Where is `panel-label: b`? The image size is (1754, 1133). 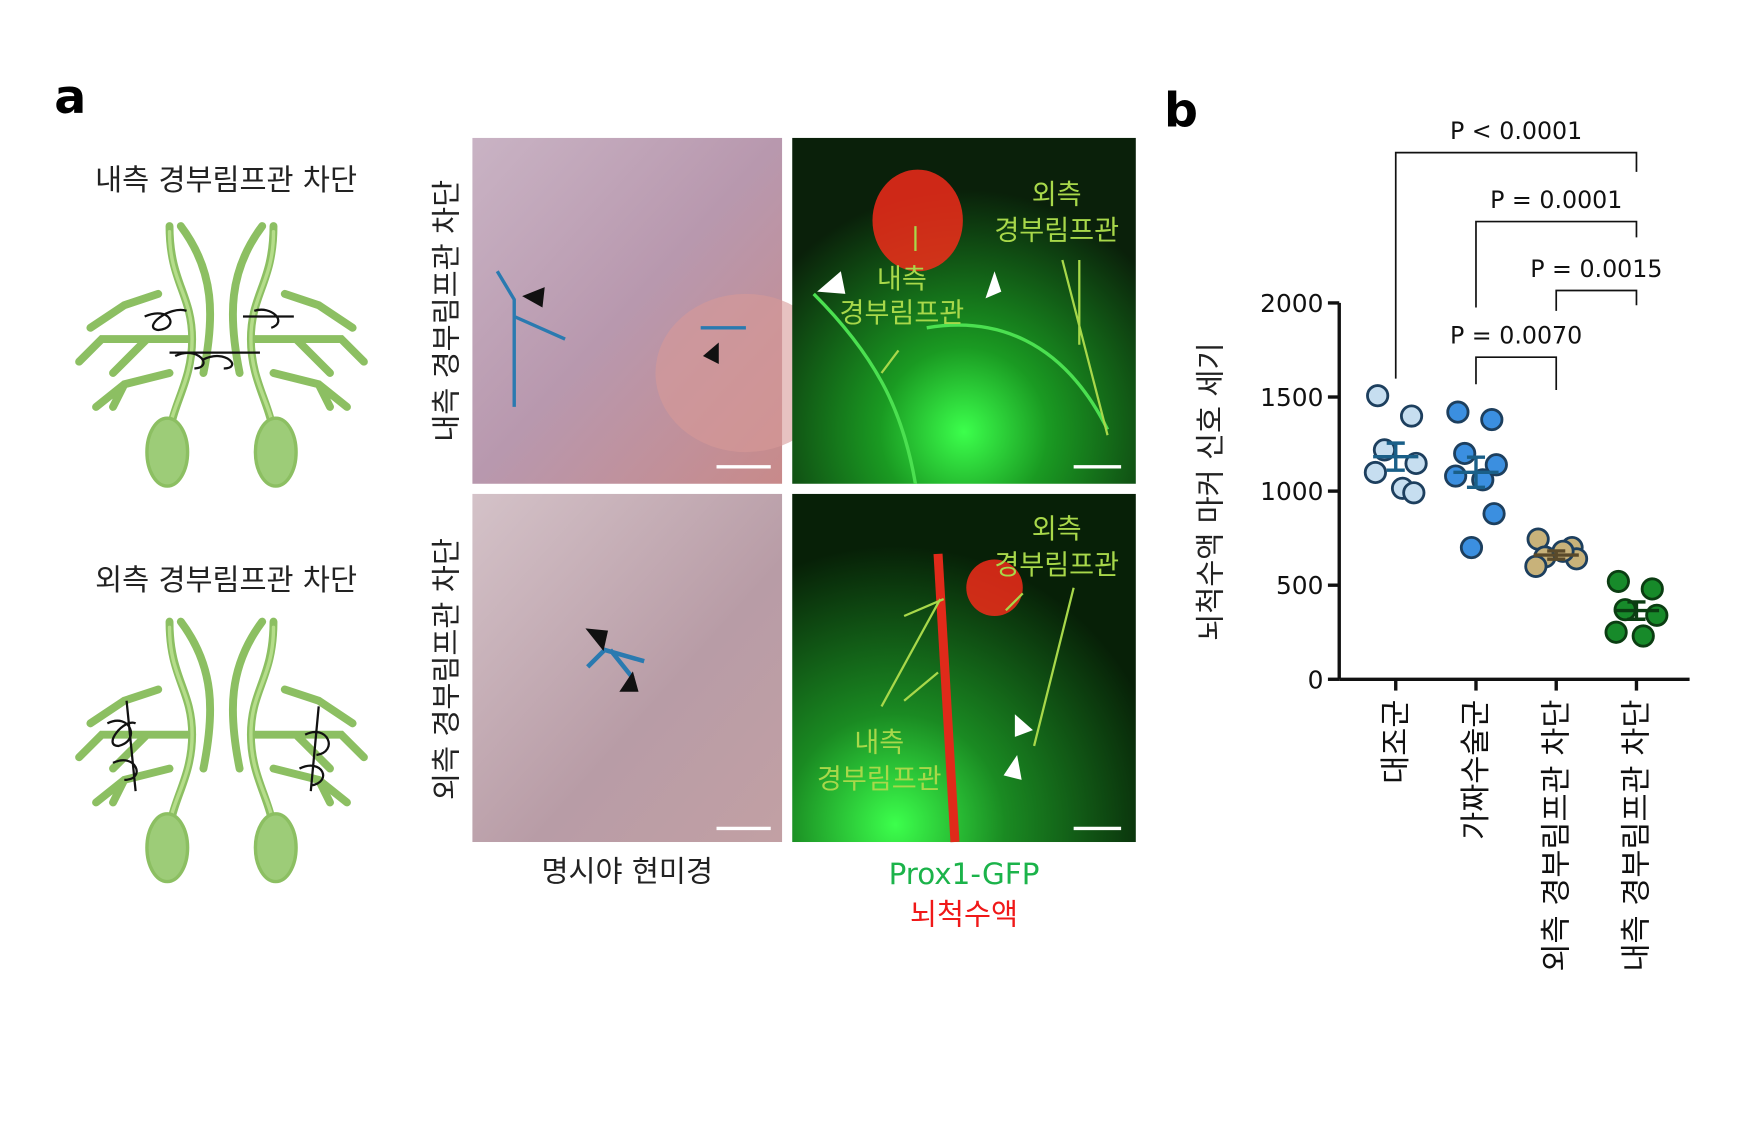 panel-label: b is located at coordinates (1181, 111).